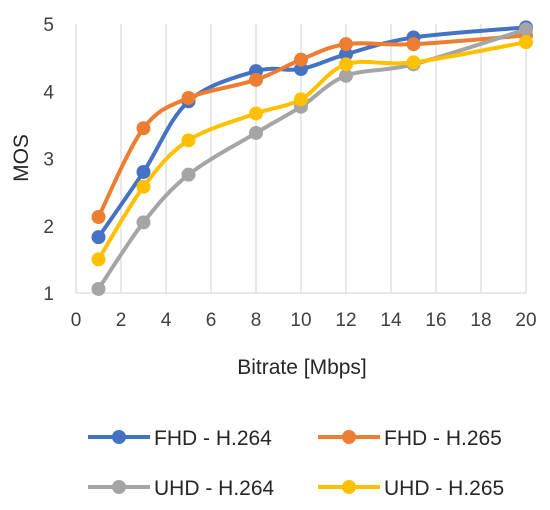  What do you see at coordinates (525, 320) in the screenshot?
I see `x-tick-label-20: 20` at bounding box center [525, 320].